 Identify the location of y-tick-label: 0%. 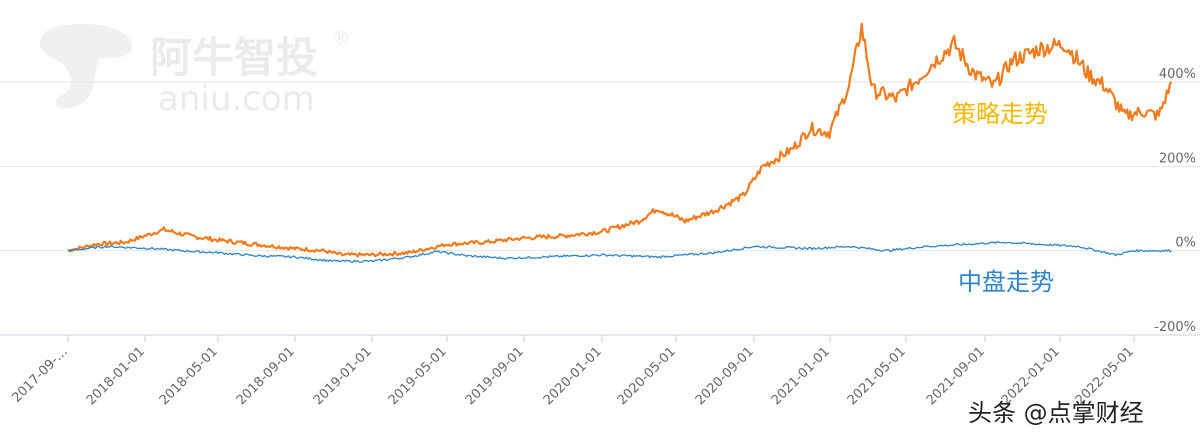
(1185, 243).